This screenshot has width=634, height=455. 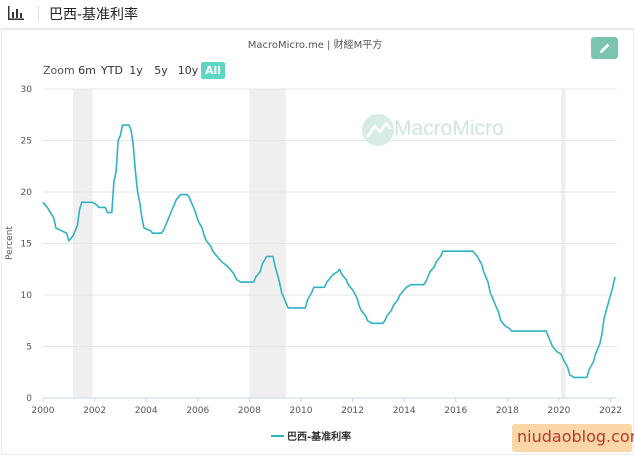 What do you see at coordinates (112, 70) in the screenshot?
I see `zoom-ytd-button: YTD` at bounding box center [112, 70].